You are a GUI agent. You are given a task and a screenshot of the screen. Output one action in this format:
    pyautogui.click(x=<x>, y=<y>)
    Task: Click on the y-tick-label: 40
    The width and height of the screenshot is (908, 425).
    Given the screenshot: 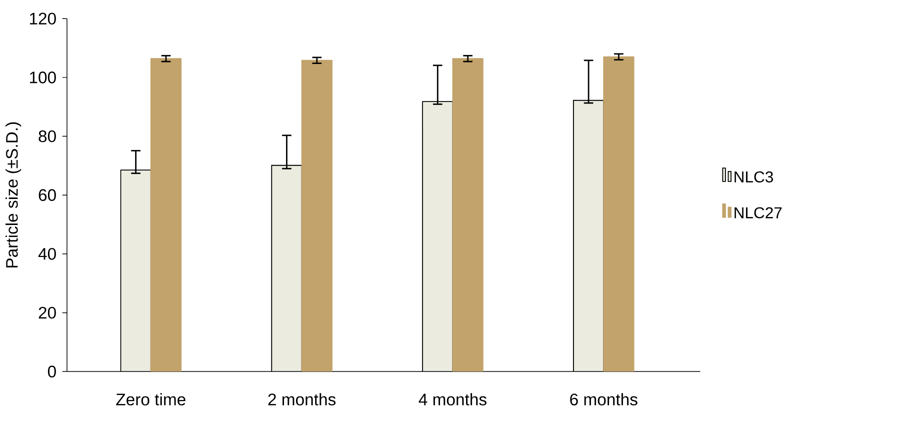 What is the action you would take?
    pyautogui.click(x=47, y=254)
    